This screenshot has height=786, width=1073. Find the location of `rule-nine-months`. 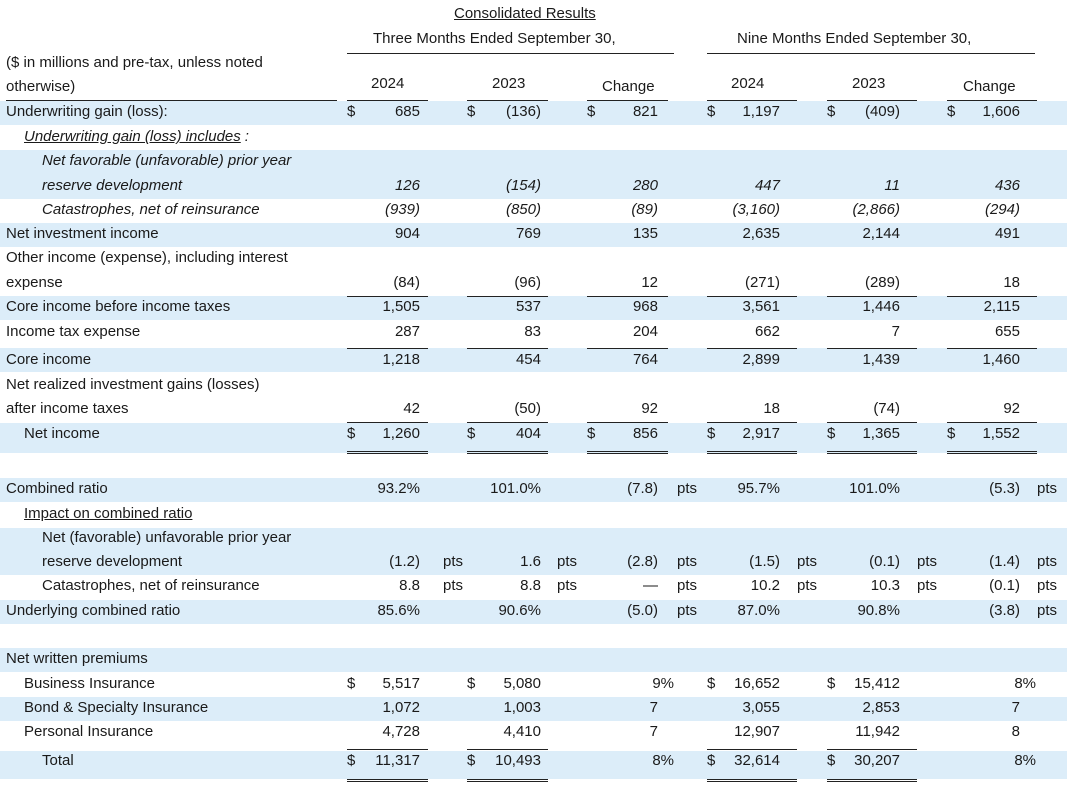

rule-nine-months is located at coordinates (871, 53).